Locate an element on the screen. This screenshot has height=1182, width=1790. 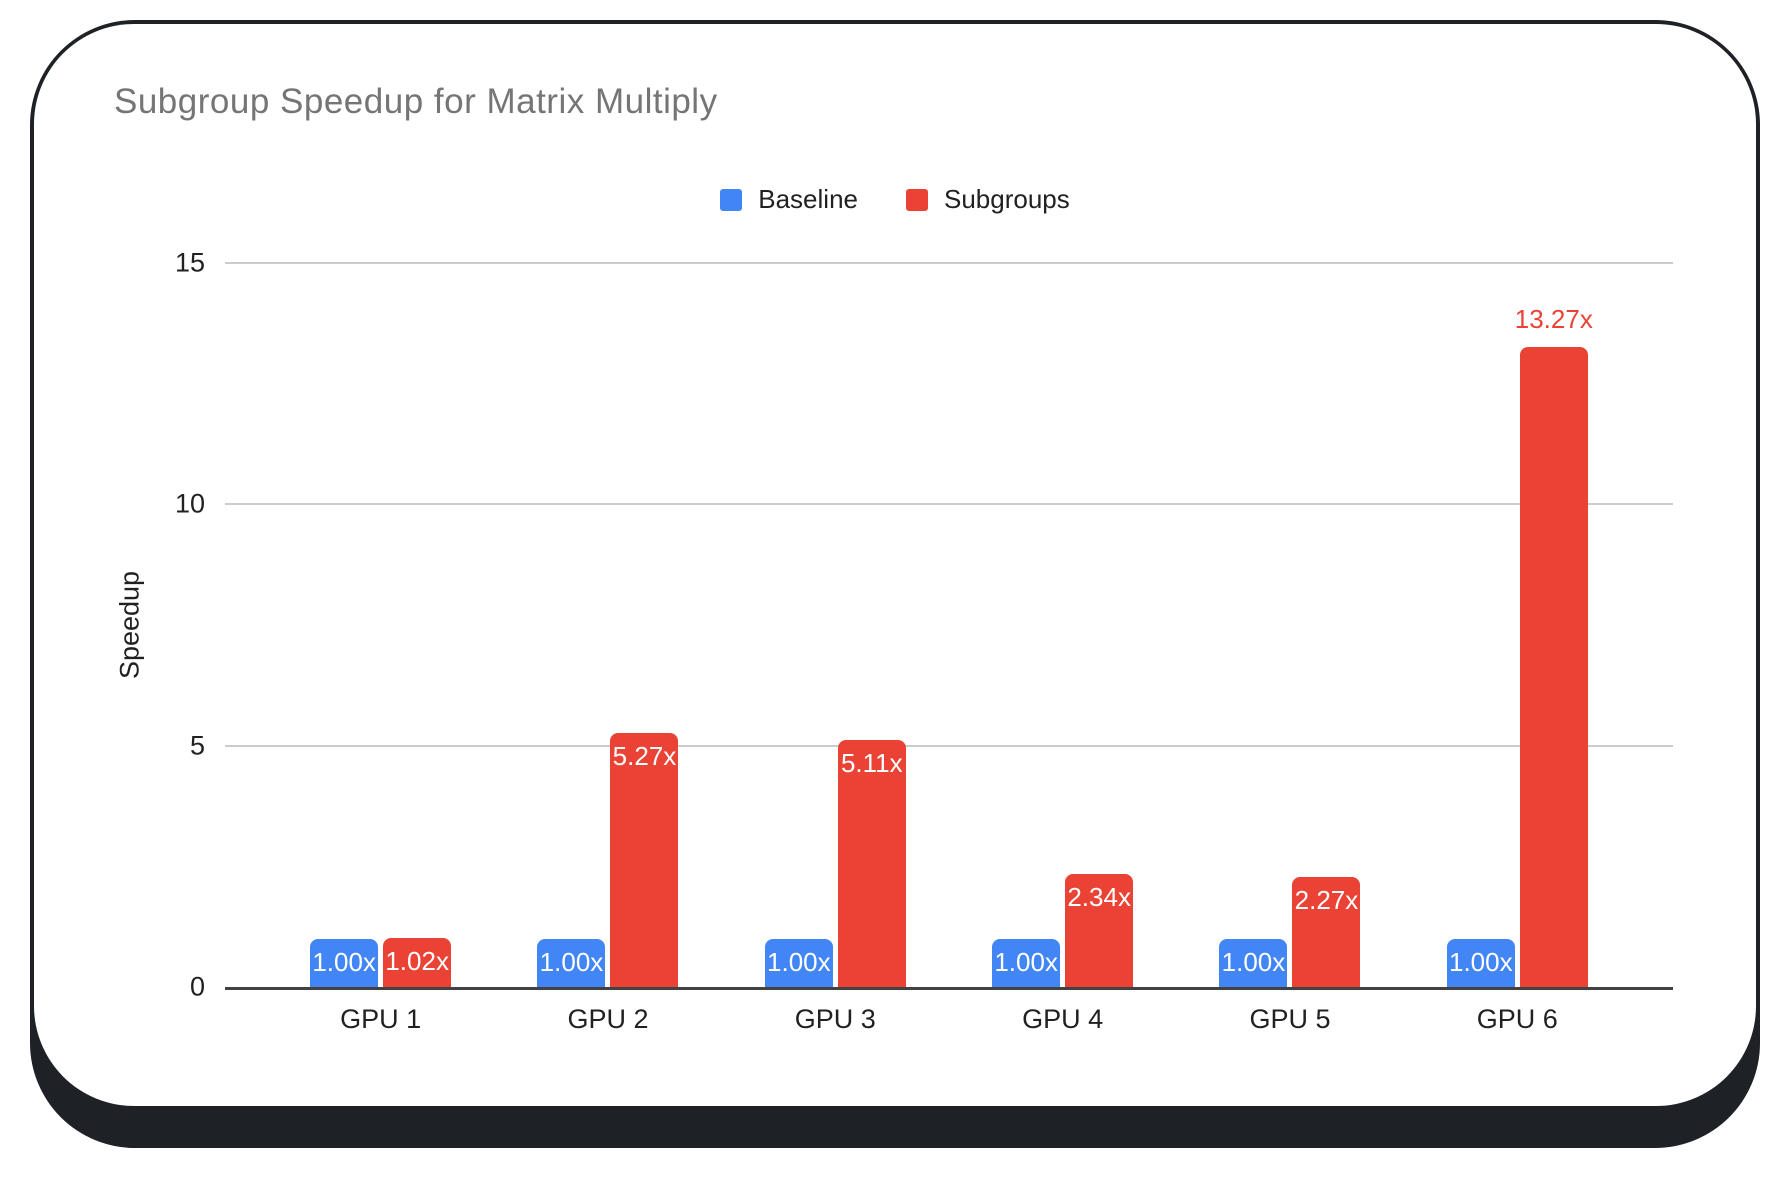
bar-subgroups: 2.34x is located at coordinates (1099, 930).